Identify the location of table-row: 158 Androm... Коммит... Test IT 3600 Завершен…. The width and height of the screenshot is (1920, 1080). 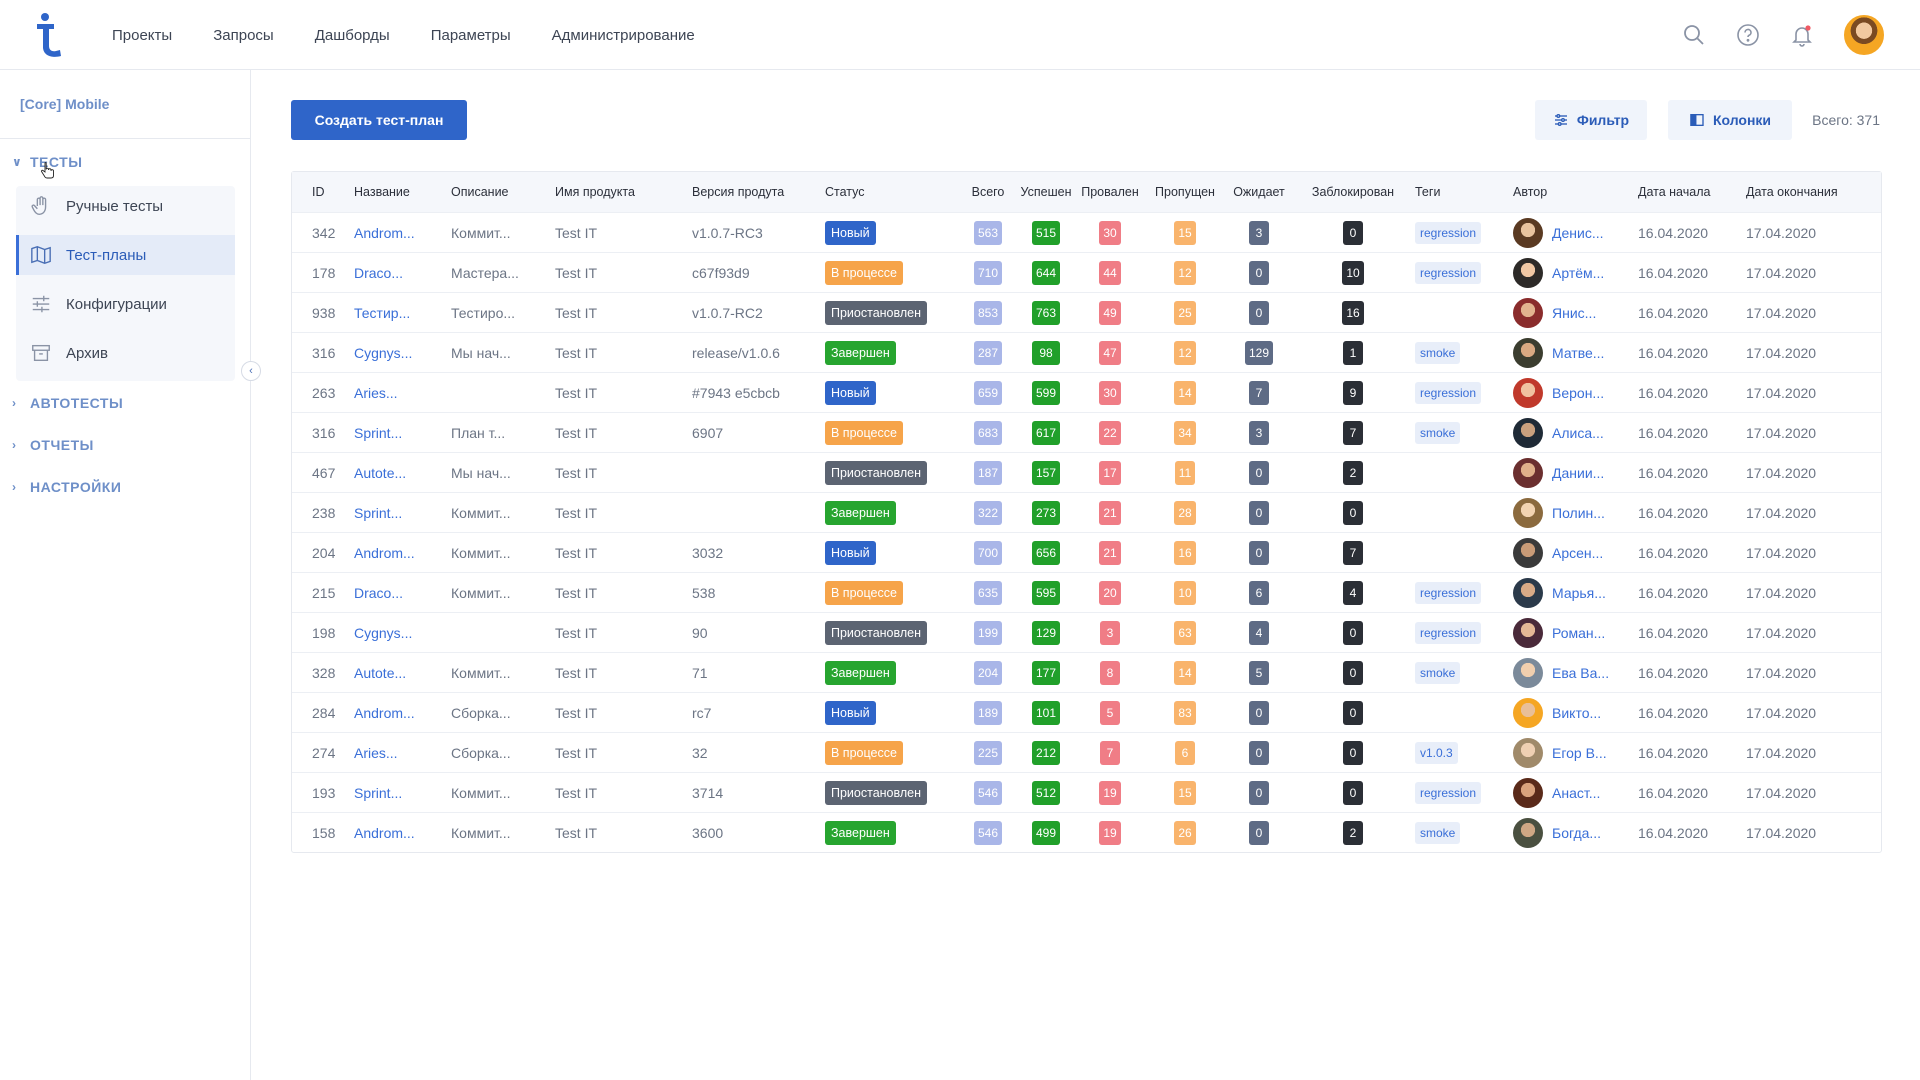
(1086, 832).